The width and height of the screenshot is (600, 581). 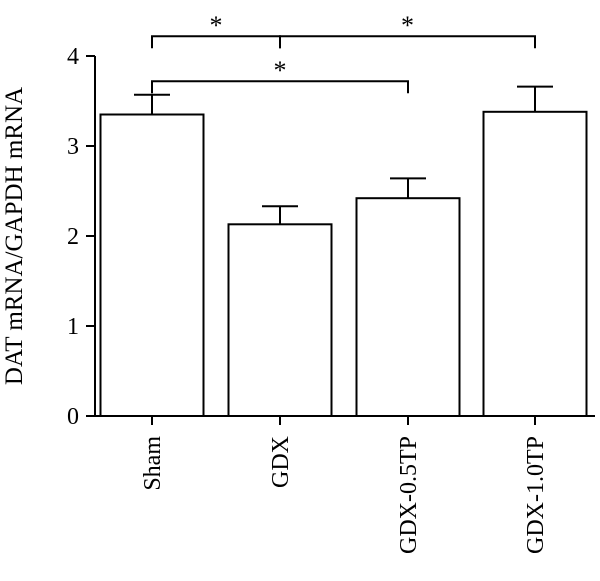 What do you see at coordinates (73, 237) in the screenshot?
I see `y-tick-label: 2` at bounding box center [73, 237].